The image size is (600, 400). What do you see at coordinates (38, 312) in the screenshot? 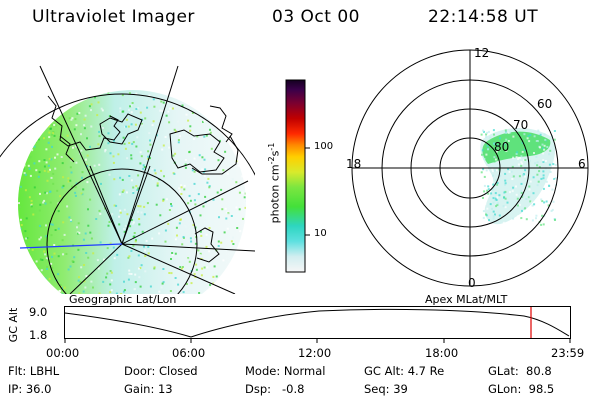
I see `altitude-ytick-max: 9.0` at bounding box center [38, 312].